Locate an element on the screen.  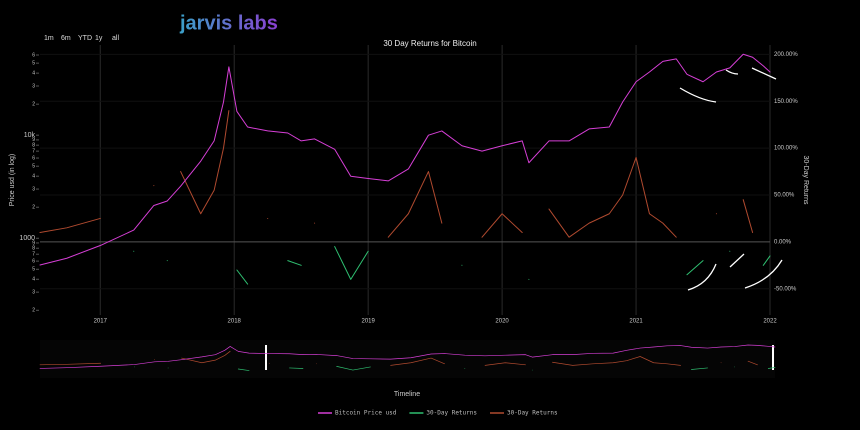
x-tick-label: 2017 is located at coordinates (101, 322).